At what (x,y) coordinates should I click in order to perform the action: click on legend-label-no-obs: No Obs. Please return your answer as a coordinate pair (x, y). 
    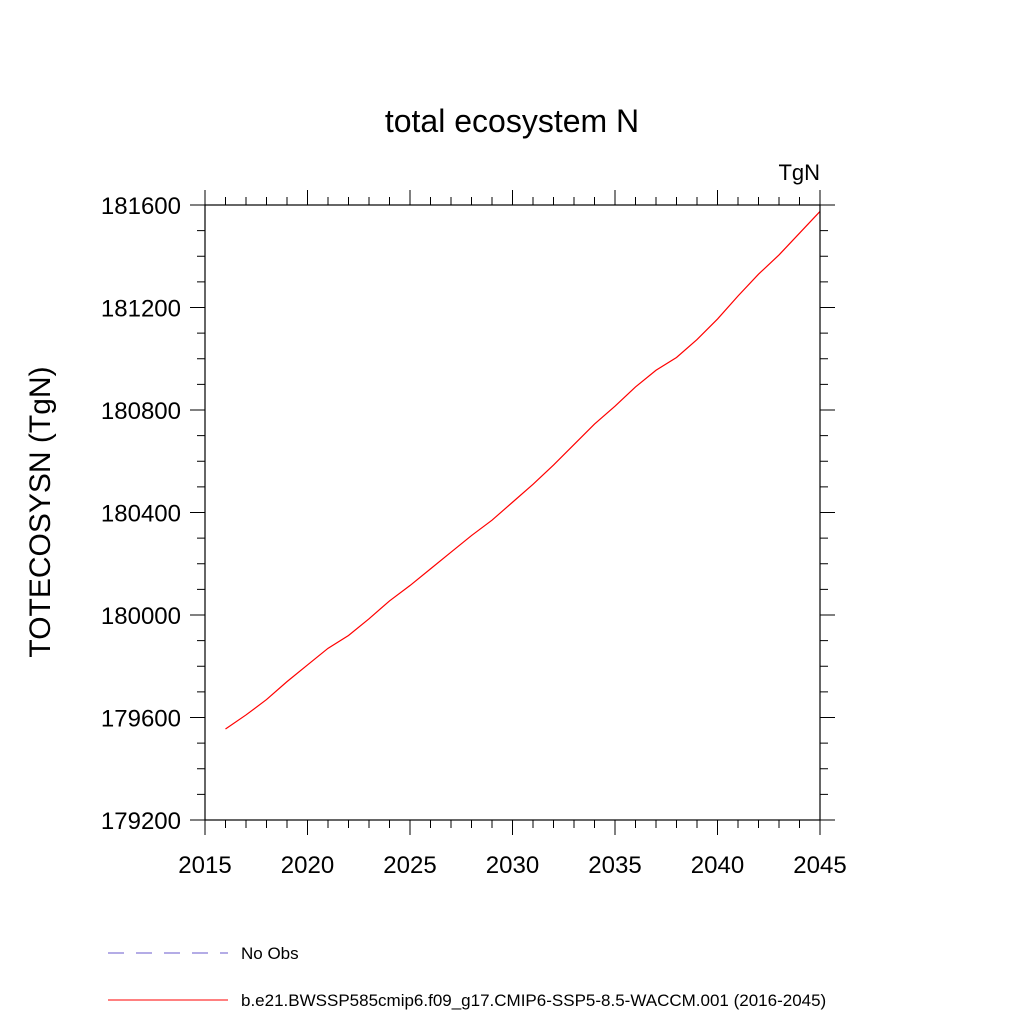
    Looking at the image, I should click on (270, 953).